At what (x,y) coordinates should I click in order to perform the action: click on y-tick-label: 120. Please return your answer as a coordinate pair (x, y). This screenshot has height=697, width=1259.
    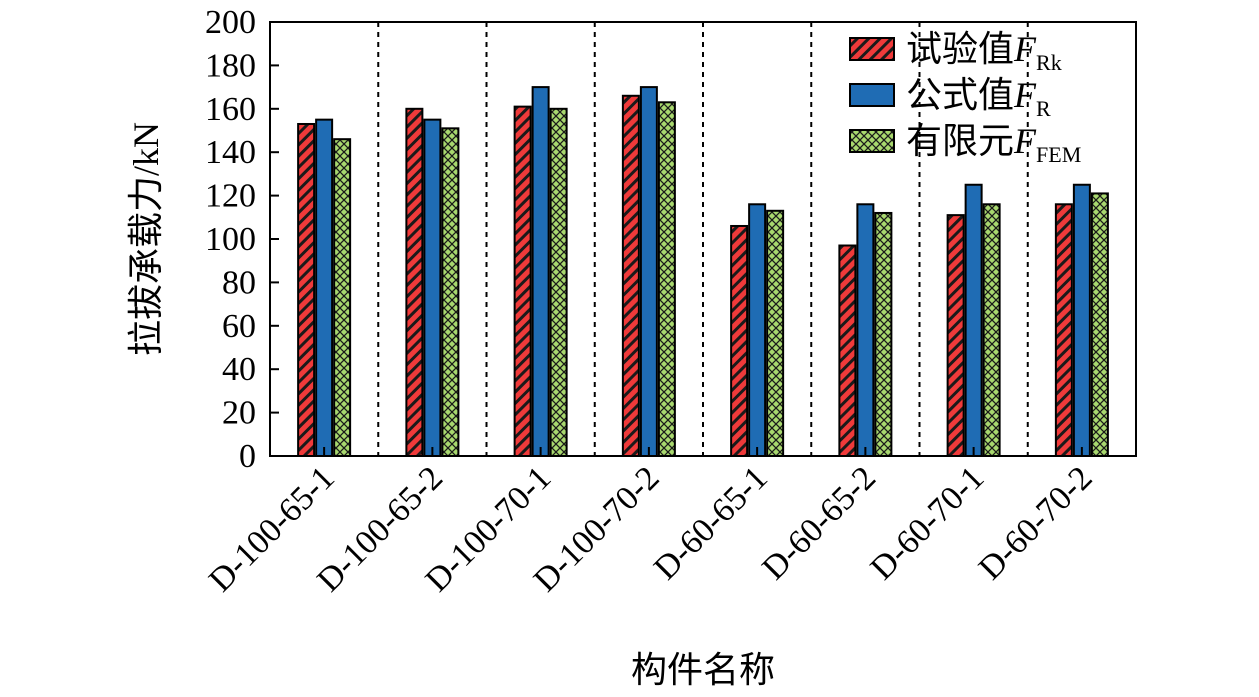
    Looking at the image, I should click on (230, 196).